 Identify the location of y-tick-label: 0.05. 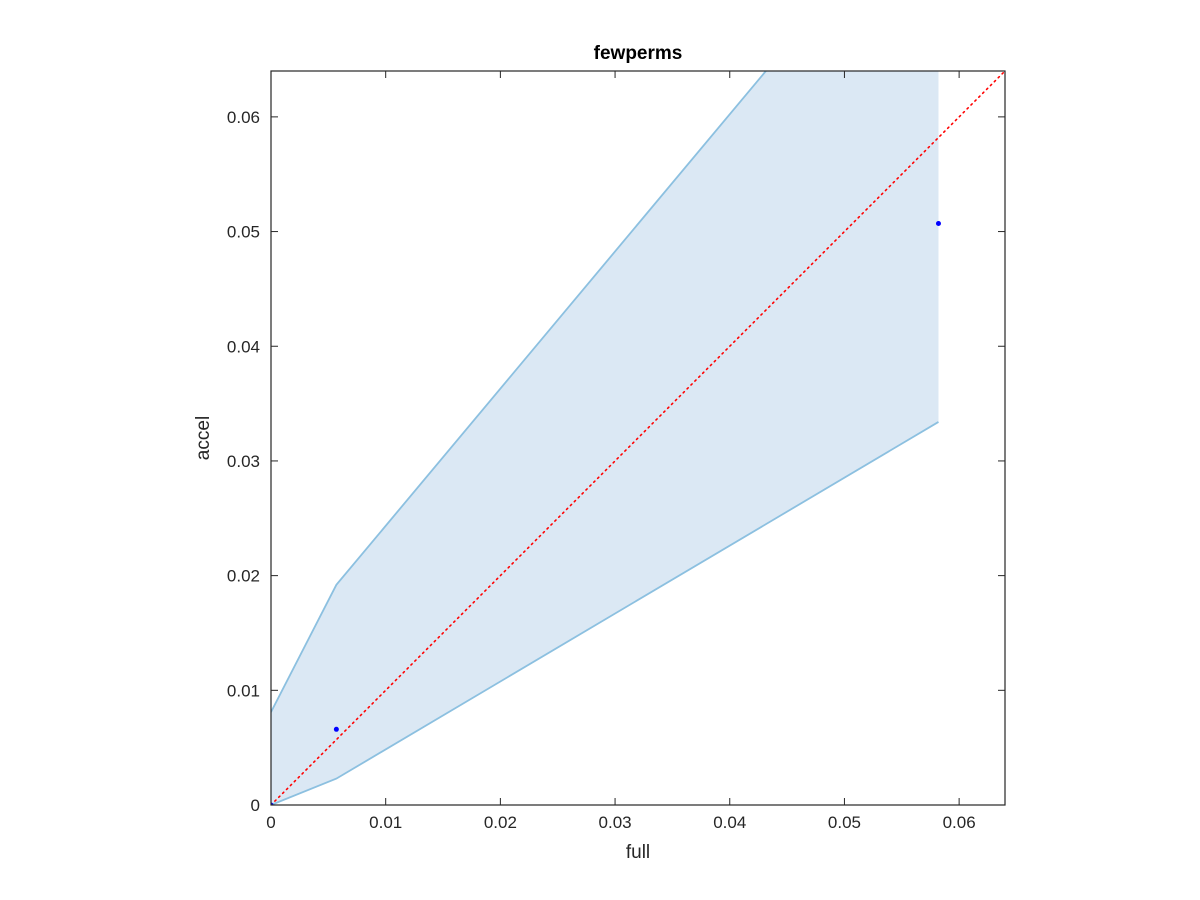
(243, 232).